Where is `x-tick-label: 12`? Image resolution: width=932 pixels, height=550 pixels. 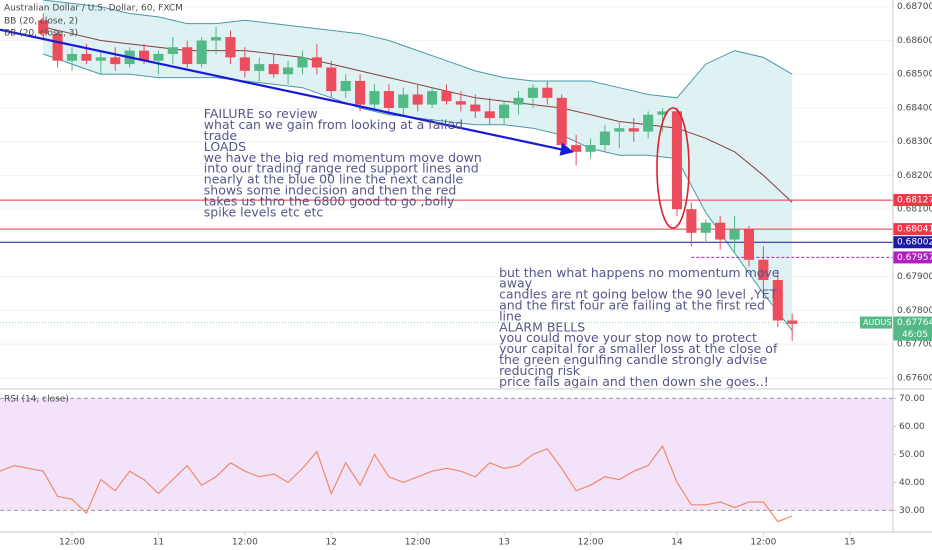 x-tick-label: 12 is located at coordinates (331, 543).